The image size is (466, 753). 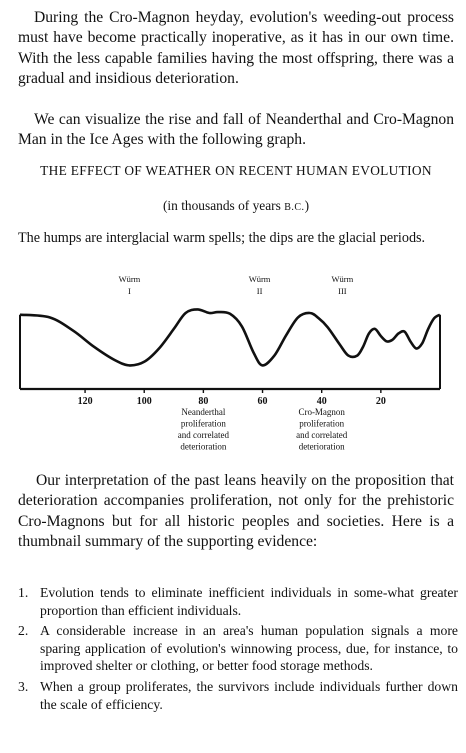 I want to click on annotation-line: Cro-Magnon, so click(x=321, y=412).